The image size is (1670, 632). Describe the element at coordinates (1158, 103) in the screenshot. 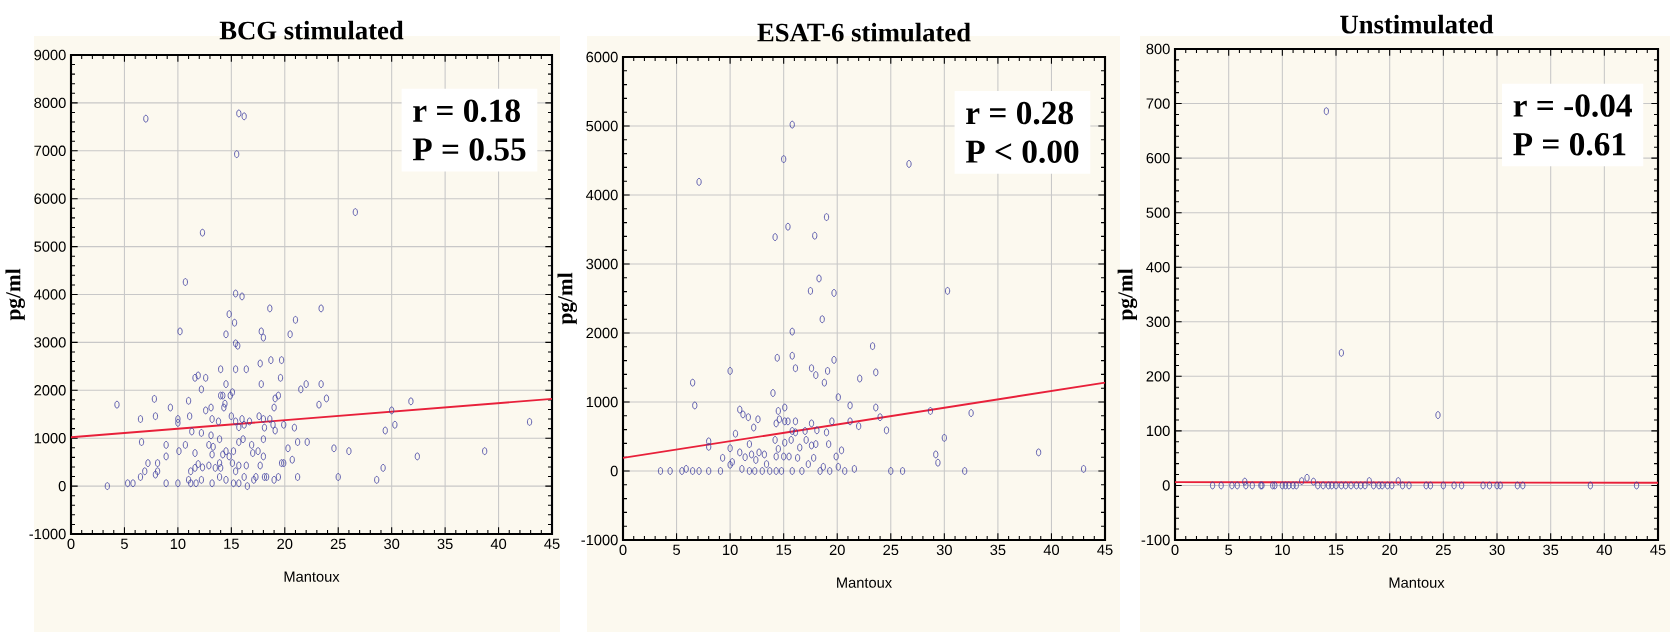

I see `y-tick-label: 700` at that location.